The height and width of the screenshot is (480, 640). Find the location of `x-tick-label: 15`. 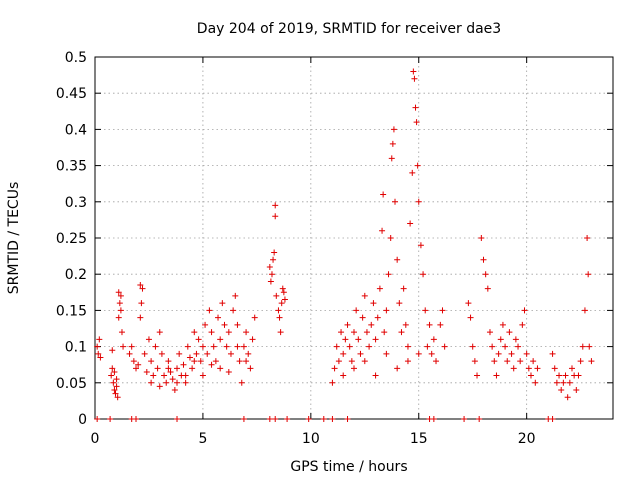

x-tick-label: 15 is located at coordinates (419, 439).